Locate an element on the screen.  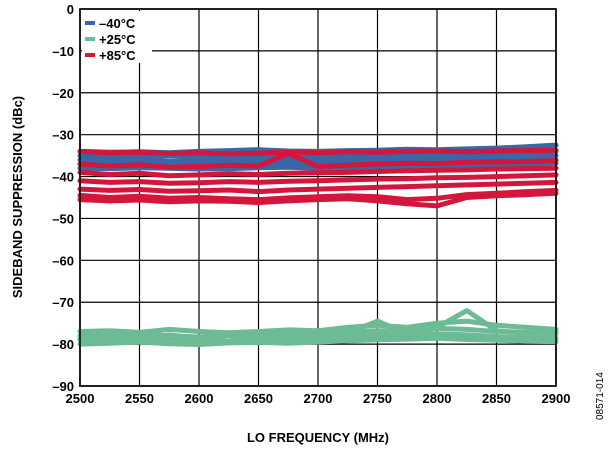
y-tick-label: –20 is located at coordinates (63, 93).